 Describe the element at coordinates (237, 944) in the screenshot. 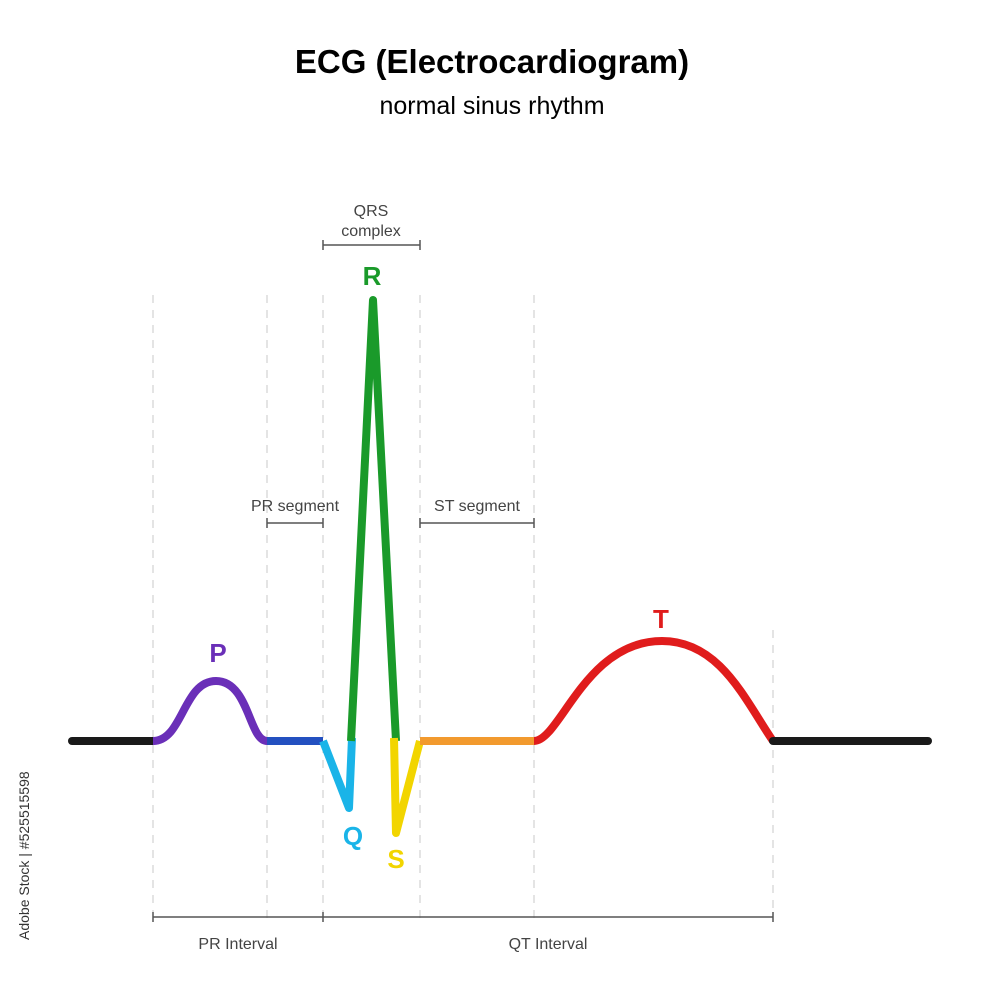

I see `pr-interval-label: PR Interval` at that location.